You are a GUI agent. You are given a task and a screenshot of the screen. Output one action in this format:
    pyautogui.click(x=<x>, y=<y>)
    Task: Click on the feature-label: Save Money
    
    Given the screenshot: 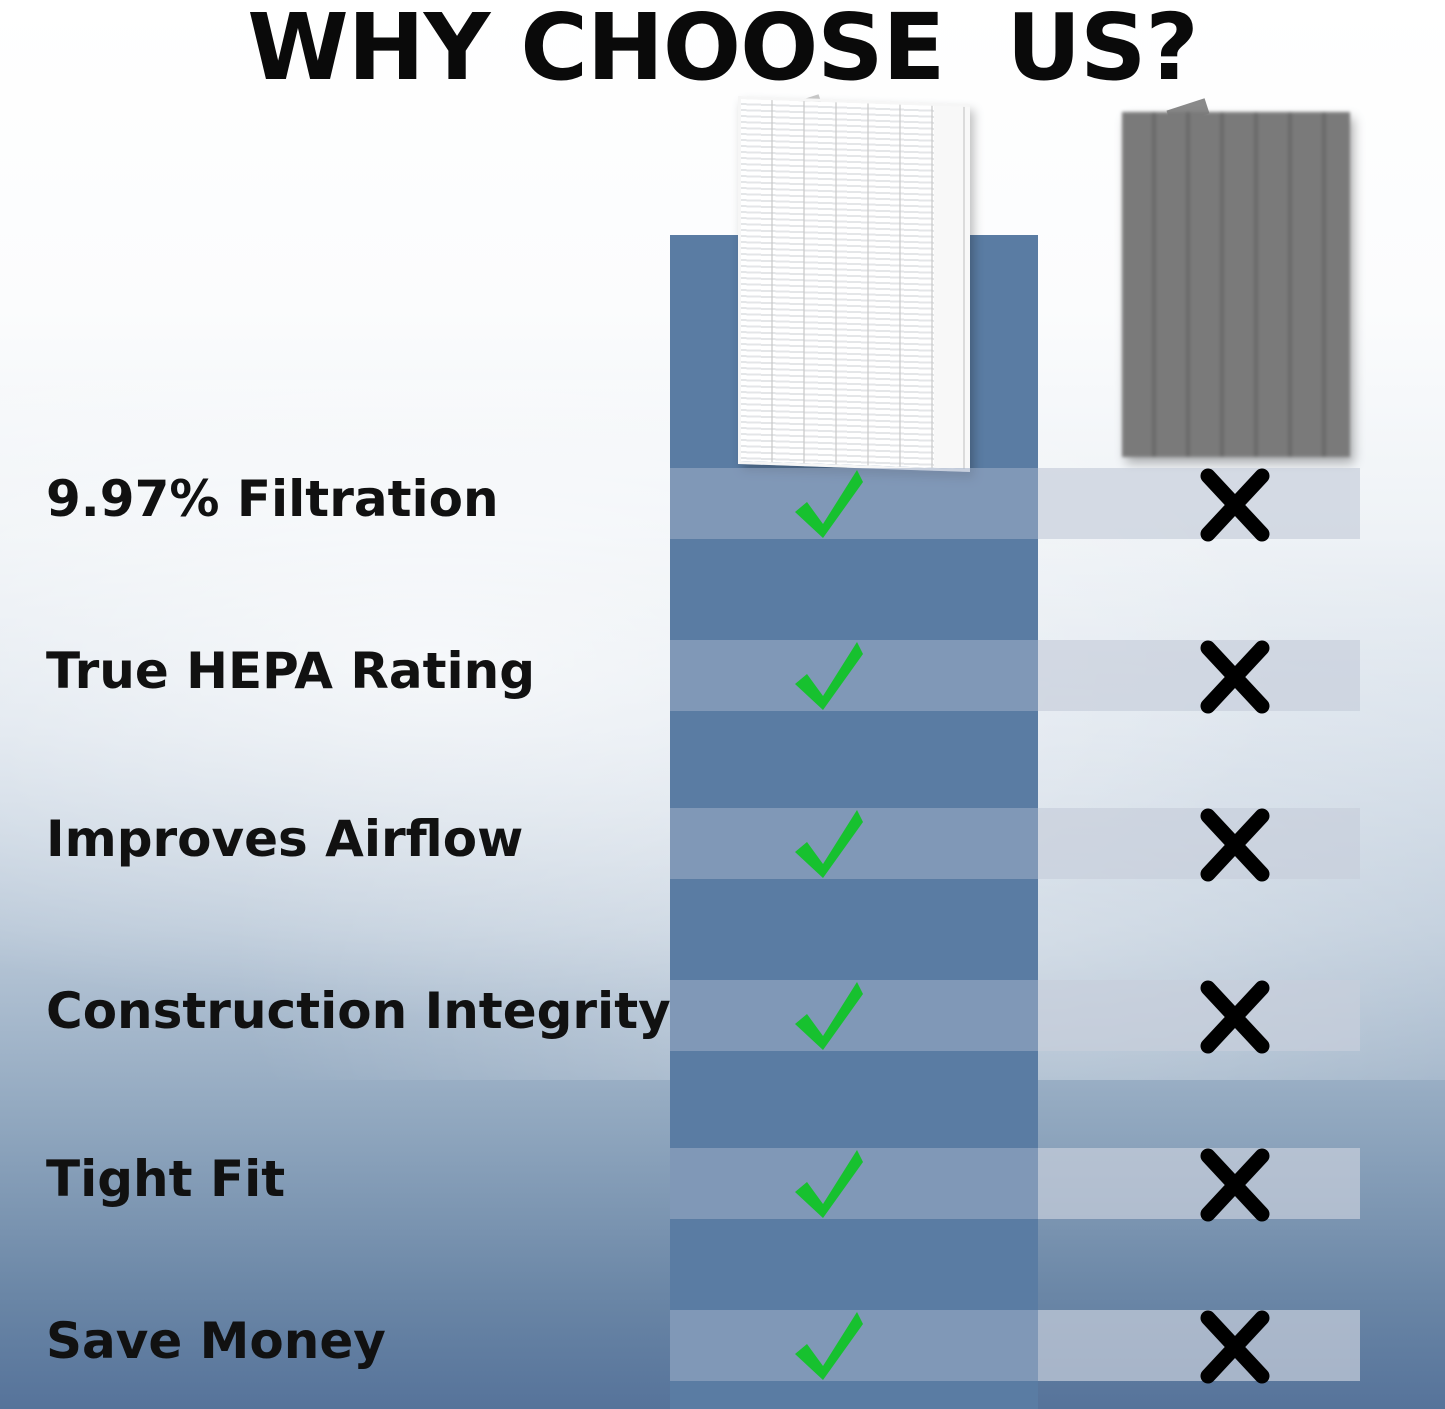 What is the action you would take?
    pyautogui.click(x=216, y=1341)
    